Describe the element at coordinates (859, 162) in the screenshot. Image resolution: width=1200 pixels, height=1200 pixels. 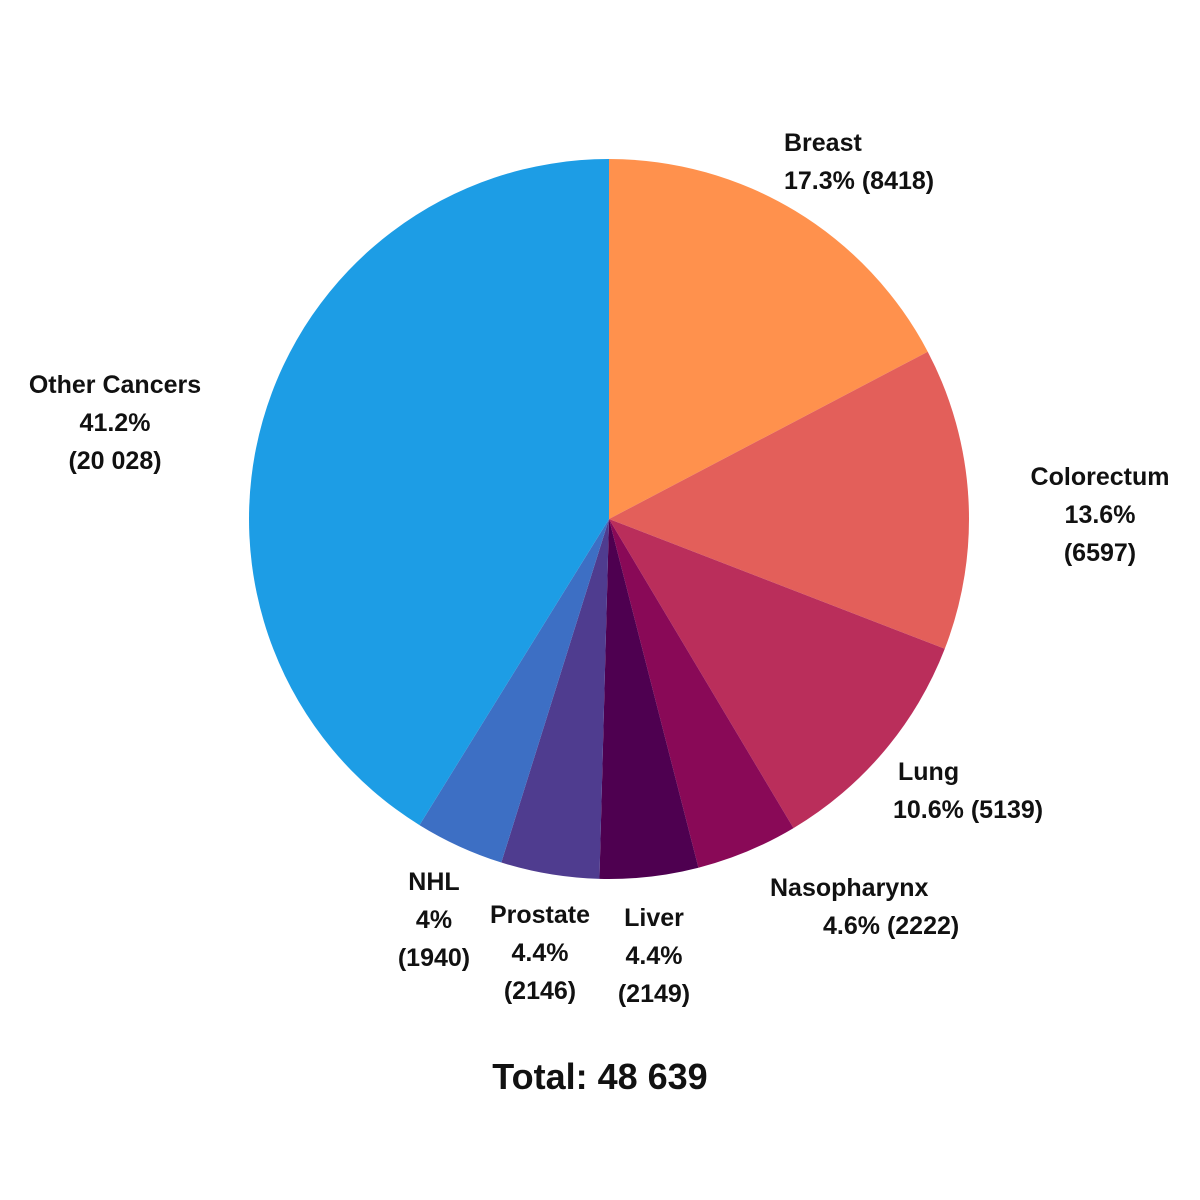
I see `label-breast: Breast 17.3% (8418)` at that location.